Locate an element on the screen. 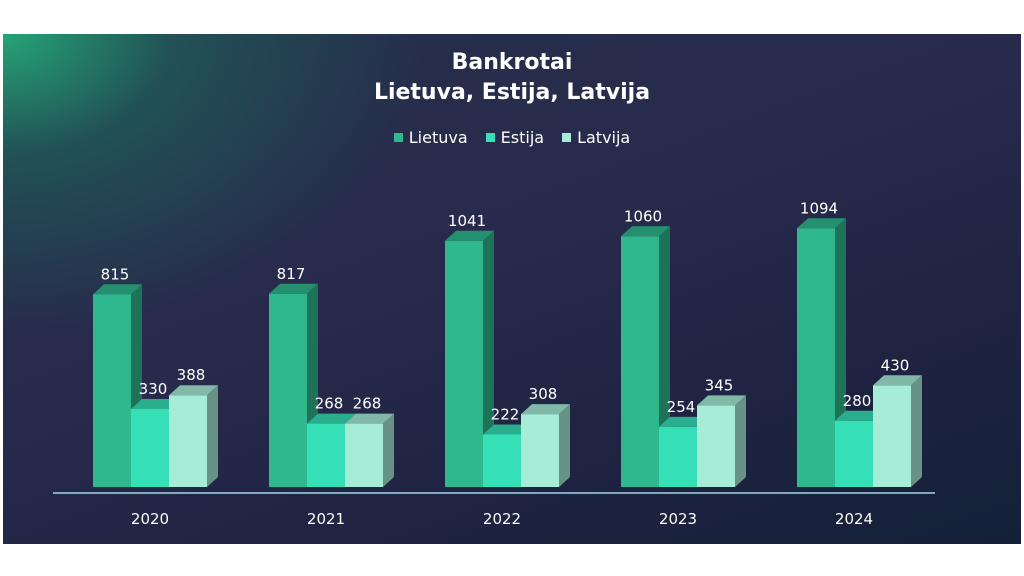 This screenshot has height=576, width=1024. data-label-latvija-2023: 345 is located at coordinates (719, 385).